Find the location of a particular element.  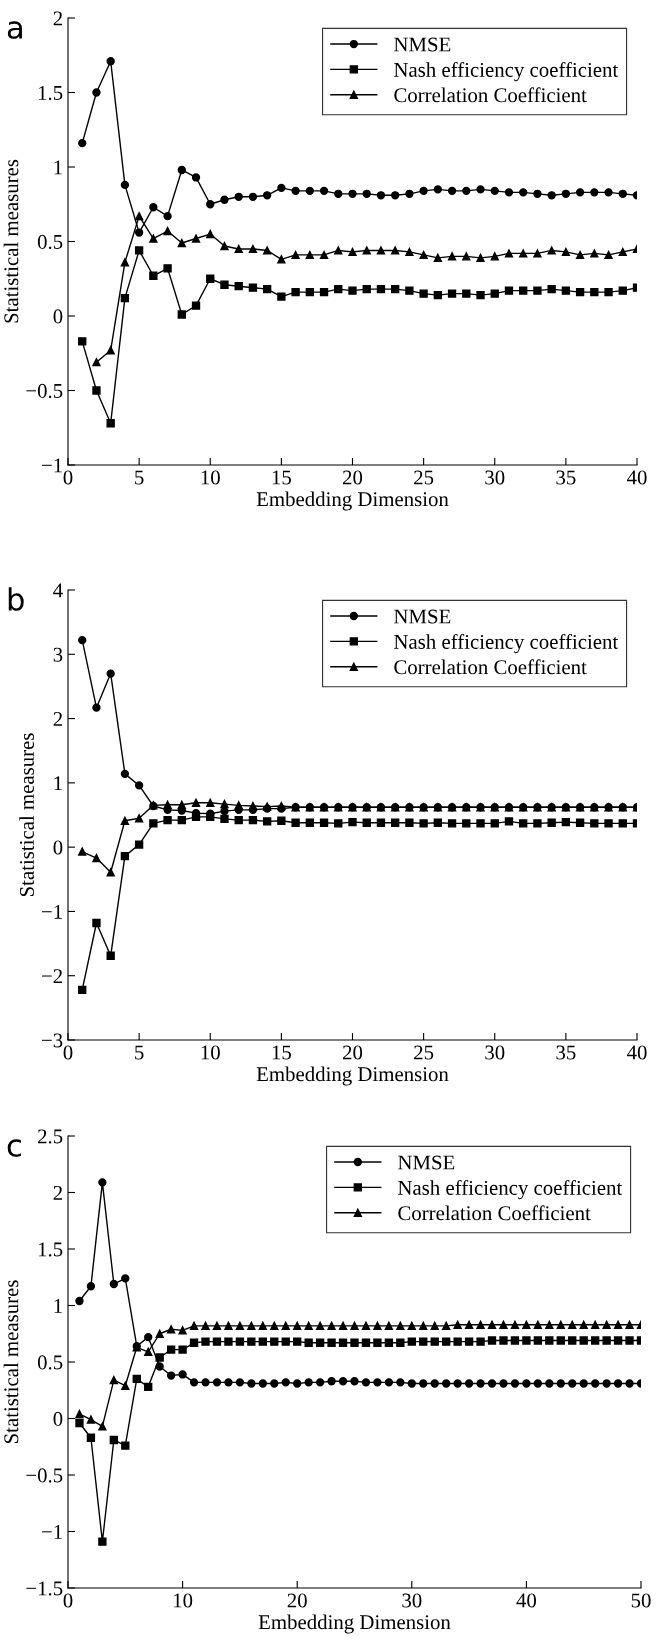

y-tick-label: 4 is located at coordinates (58, 590).